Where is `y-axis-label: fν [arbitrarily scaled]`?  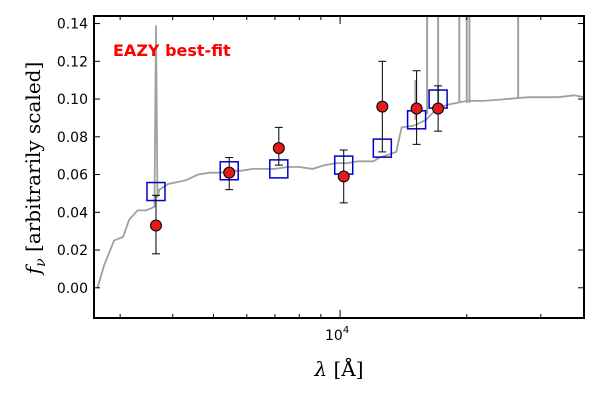 y-axis-label: fν [arbitrarily scaled] is located at coordinates (35, 169).